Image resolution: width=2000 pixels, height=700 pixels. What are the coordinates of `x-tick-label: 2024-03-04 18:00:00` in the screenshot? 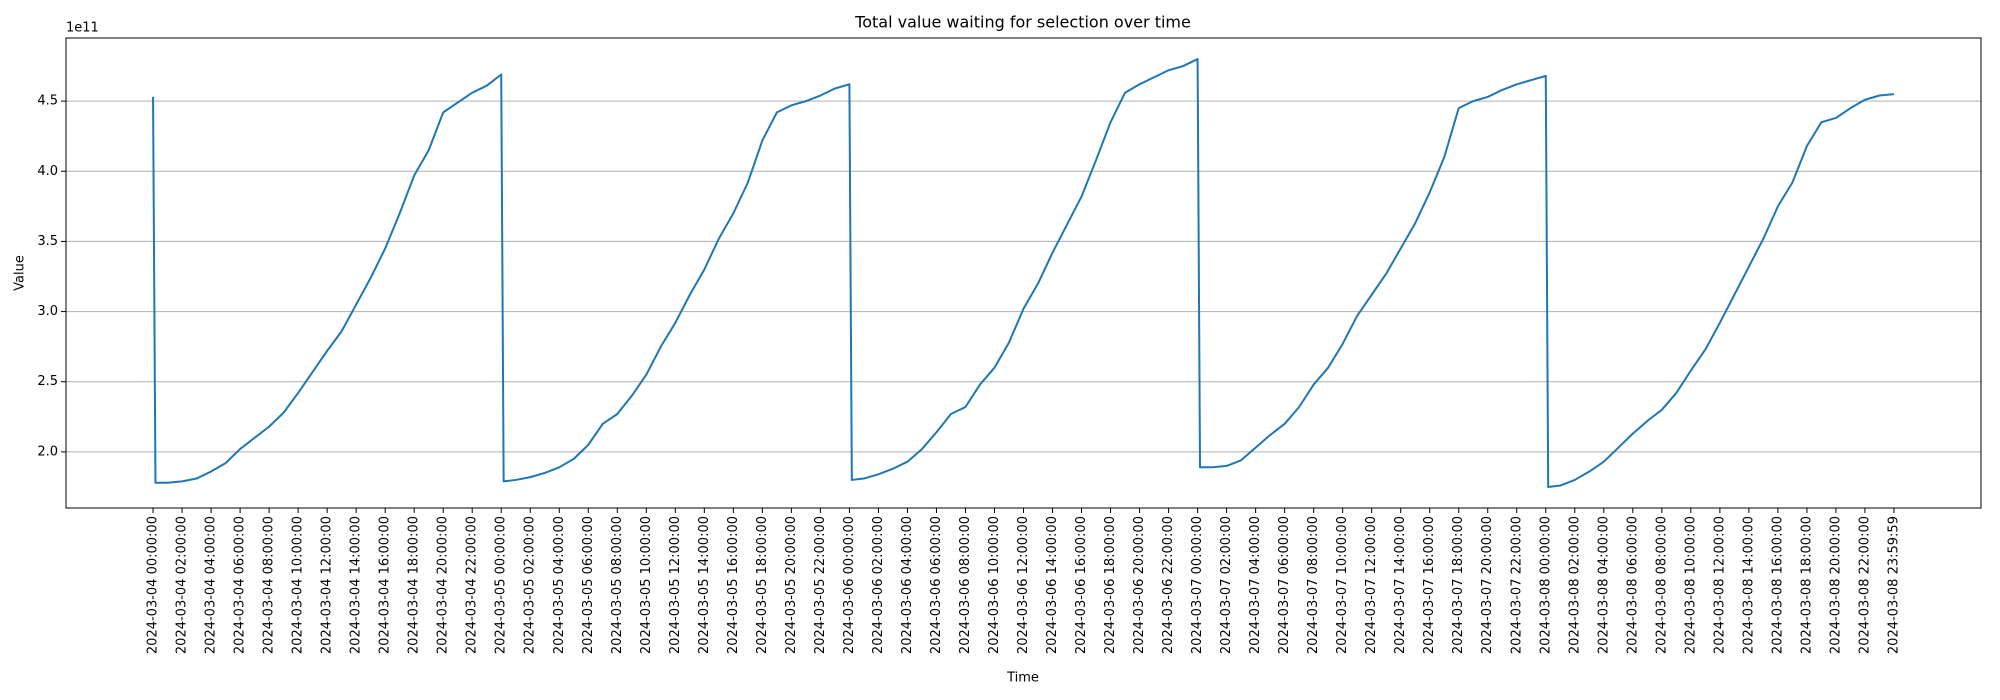 It's located at (414, 585).